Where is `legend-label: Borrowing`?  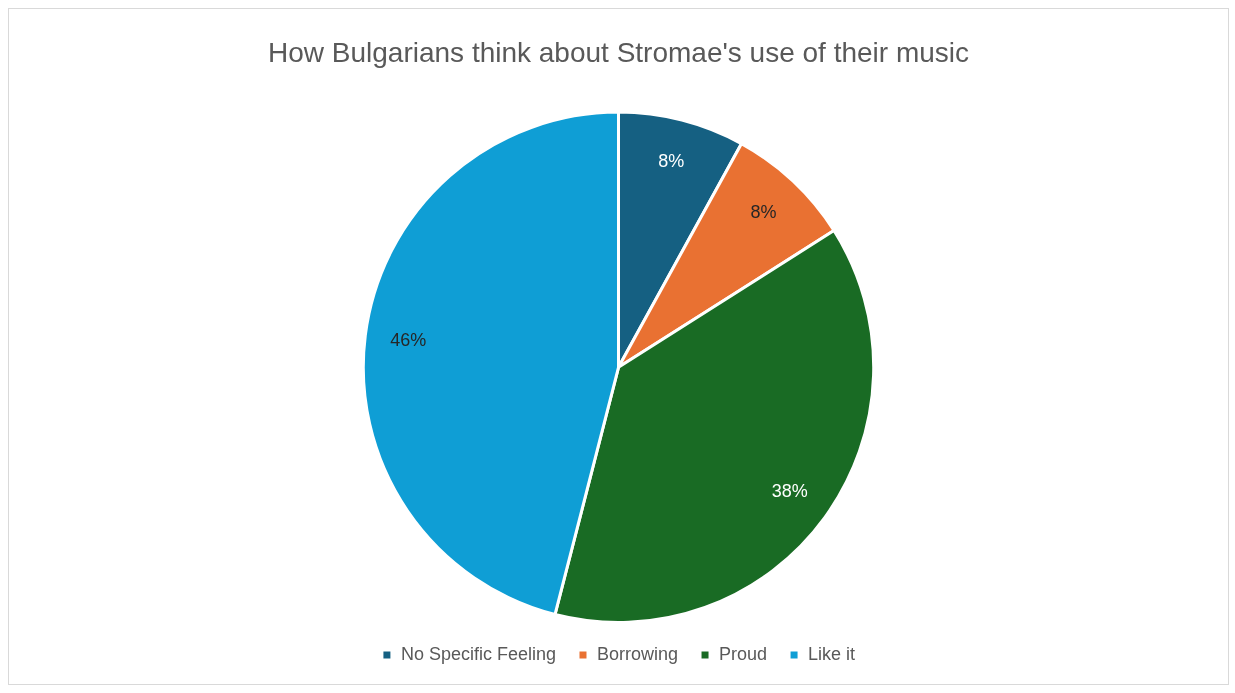
legend-label: Borrowing is located at coordinates (637, 653).